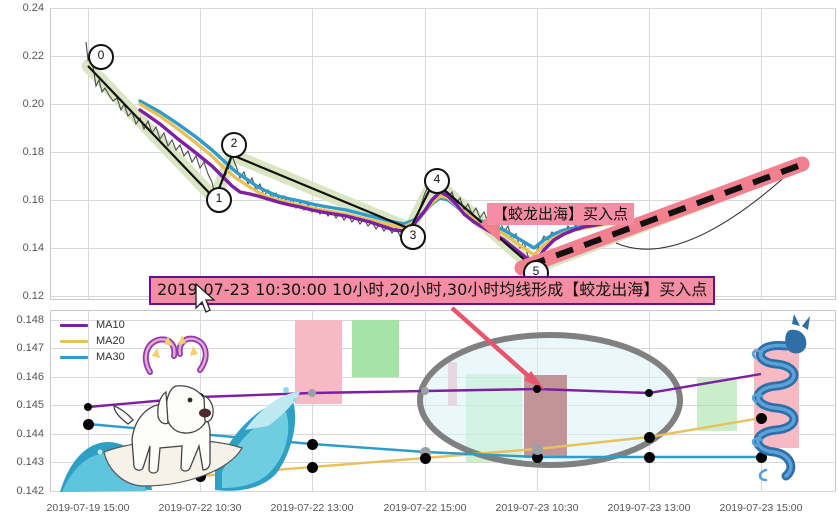 This screenshot has height=520, width=839. Describe the element at coordinates (33, 200) in the screenshot. I see `y-tick-top-4: 0.16` at that location.